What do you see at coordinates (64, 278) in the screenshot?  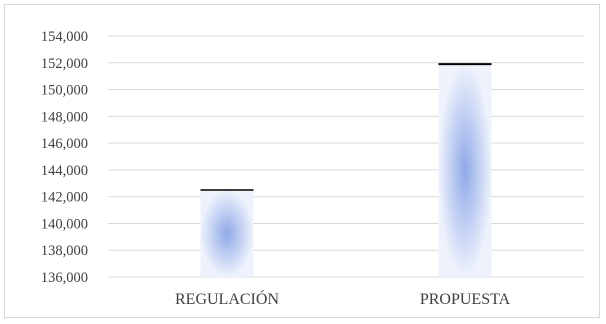 I see `y-tick-label: 136,000` at bounding box center [64, 278].